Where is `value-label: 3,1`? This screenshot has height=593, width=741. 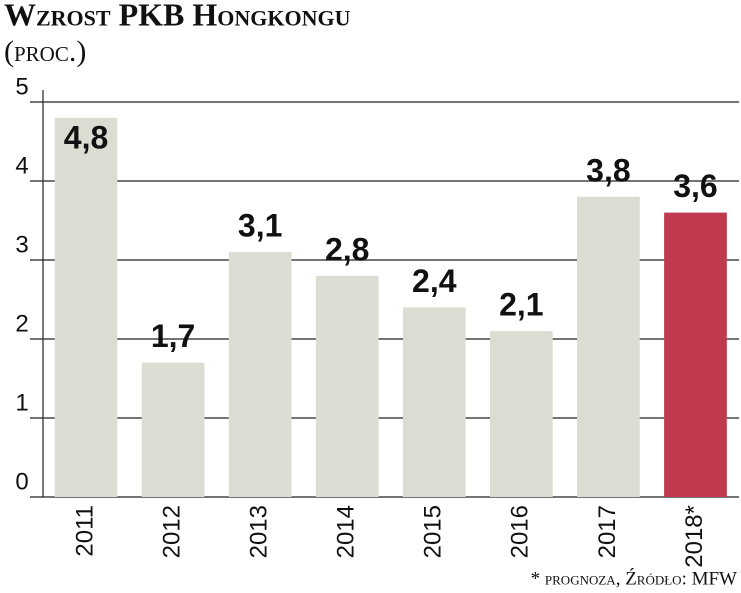
value-label: 3,1 is located at coordinates (260, 226).